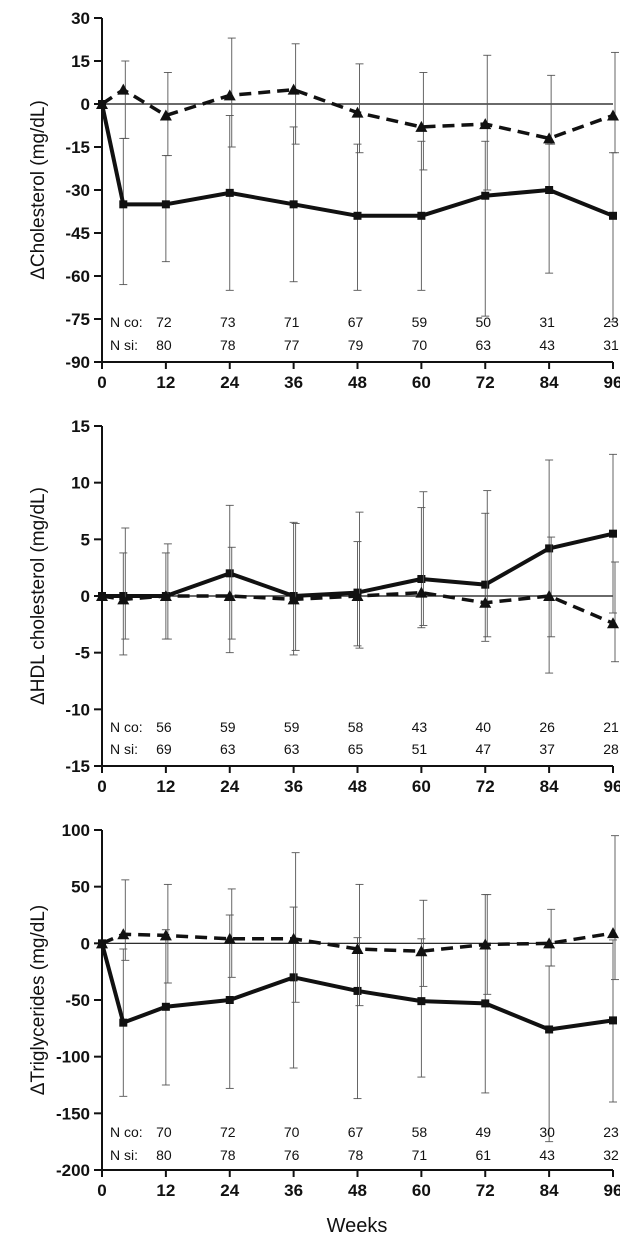 This screenshot has height=1241, width=620. What do you see at coordinates (38, 190) in the screenshot?
I see `y-axis-label: ΔCholesterol (mg/dL)` at bounding box center [38, 190].